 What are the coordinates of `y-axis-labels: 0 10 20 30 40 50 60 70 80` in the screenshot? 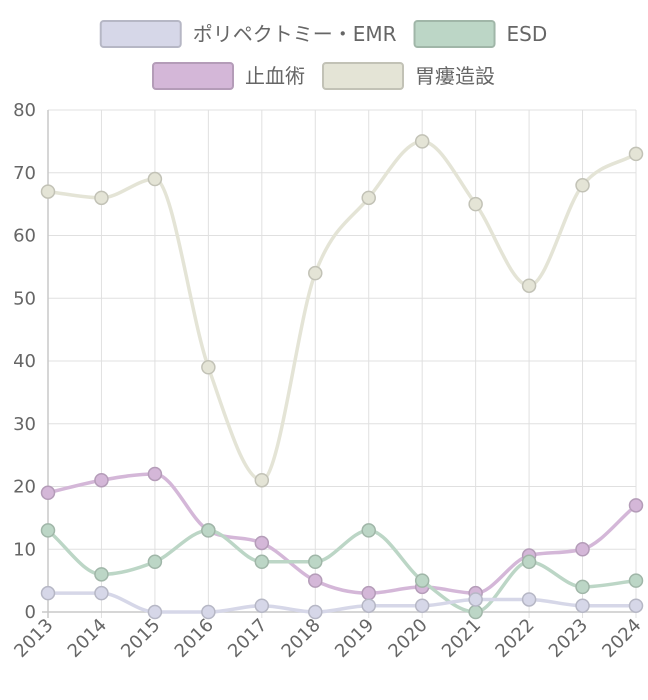 It's located at (24, 361).